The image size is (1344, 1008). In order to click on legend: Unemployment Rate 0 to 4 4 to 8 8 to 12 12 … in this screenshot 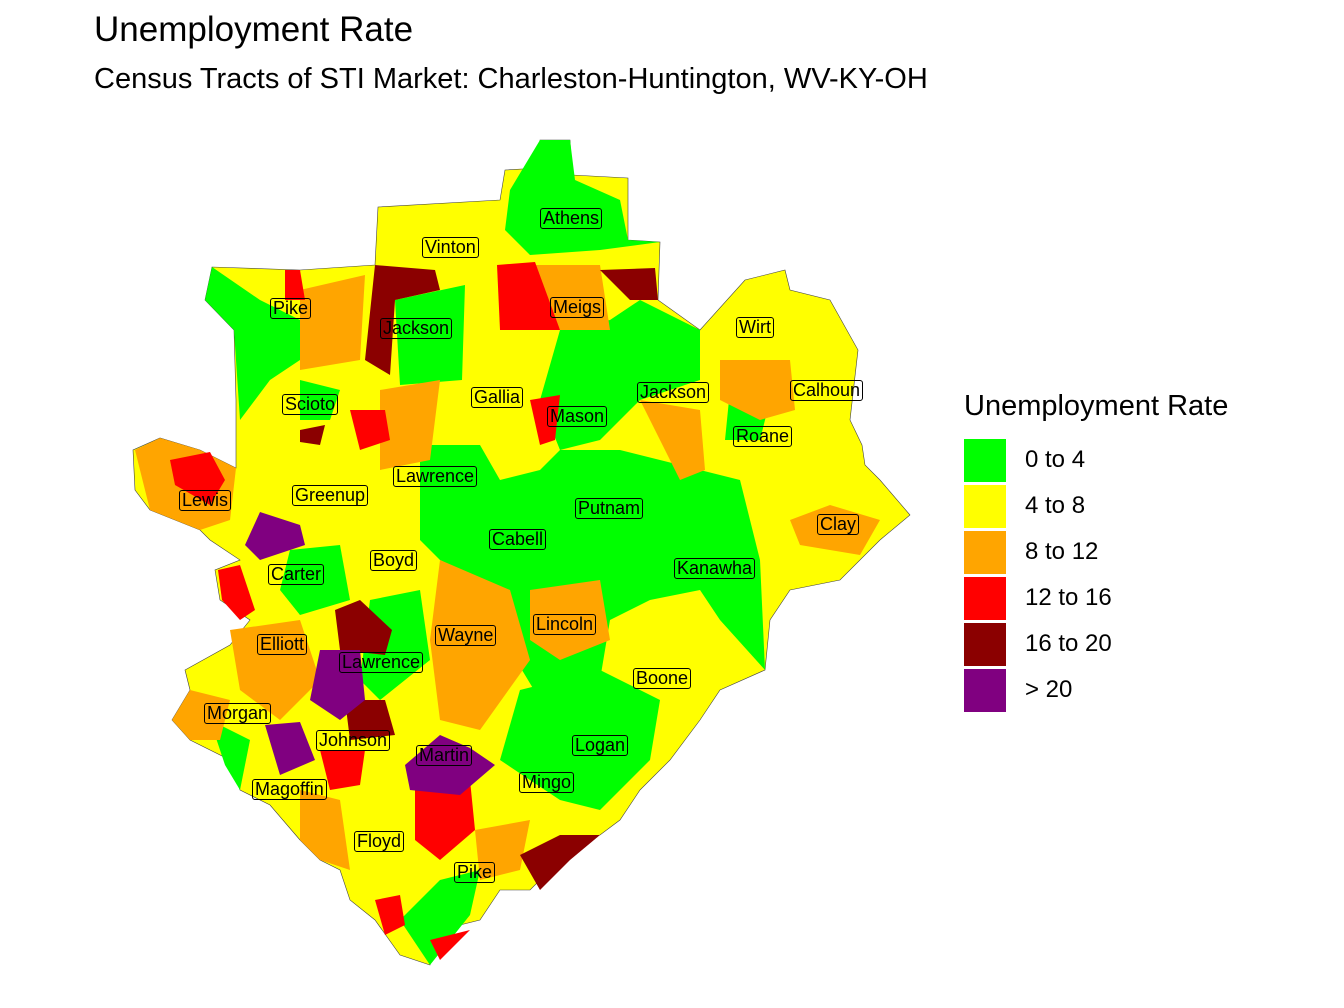, I will do `click(1096, 551)`.